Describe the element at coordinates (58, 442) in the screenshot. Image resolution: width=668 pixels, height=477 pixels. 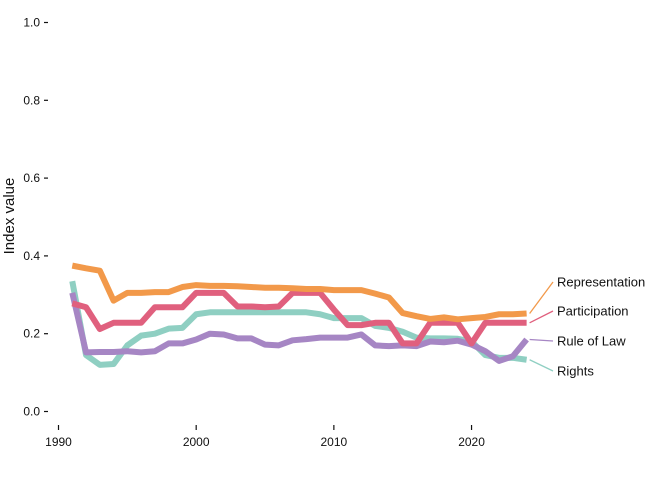
I see `x-tick-label: 1990` at that location.